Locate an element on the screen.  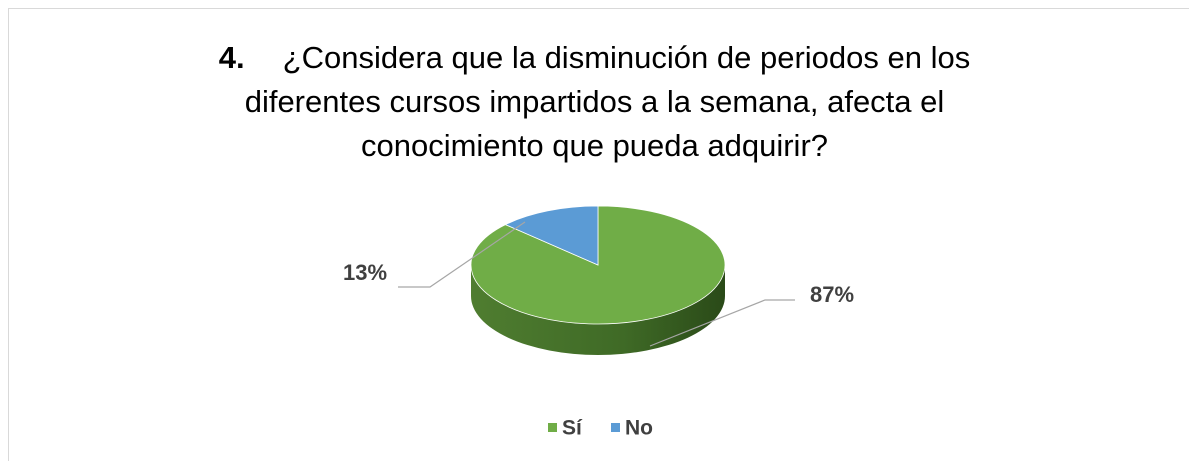
legend-label: Sí is located at coordinates (572, 428).